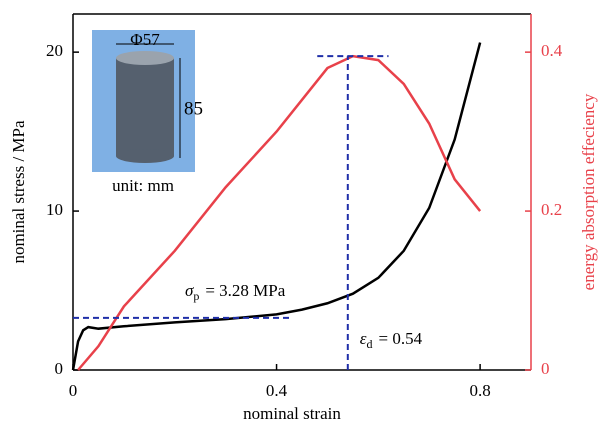 The width and height of the screenshot is (601, 435). I want to click on cylinder-top, so click(145, 58).